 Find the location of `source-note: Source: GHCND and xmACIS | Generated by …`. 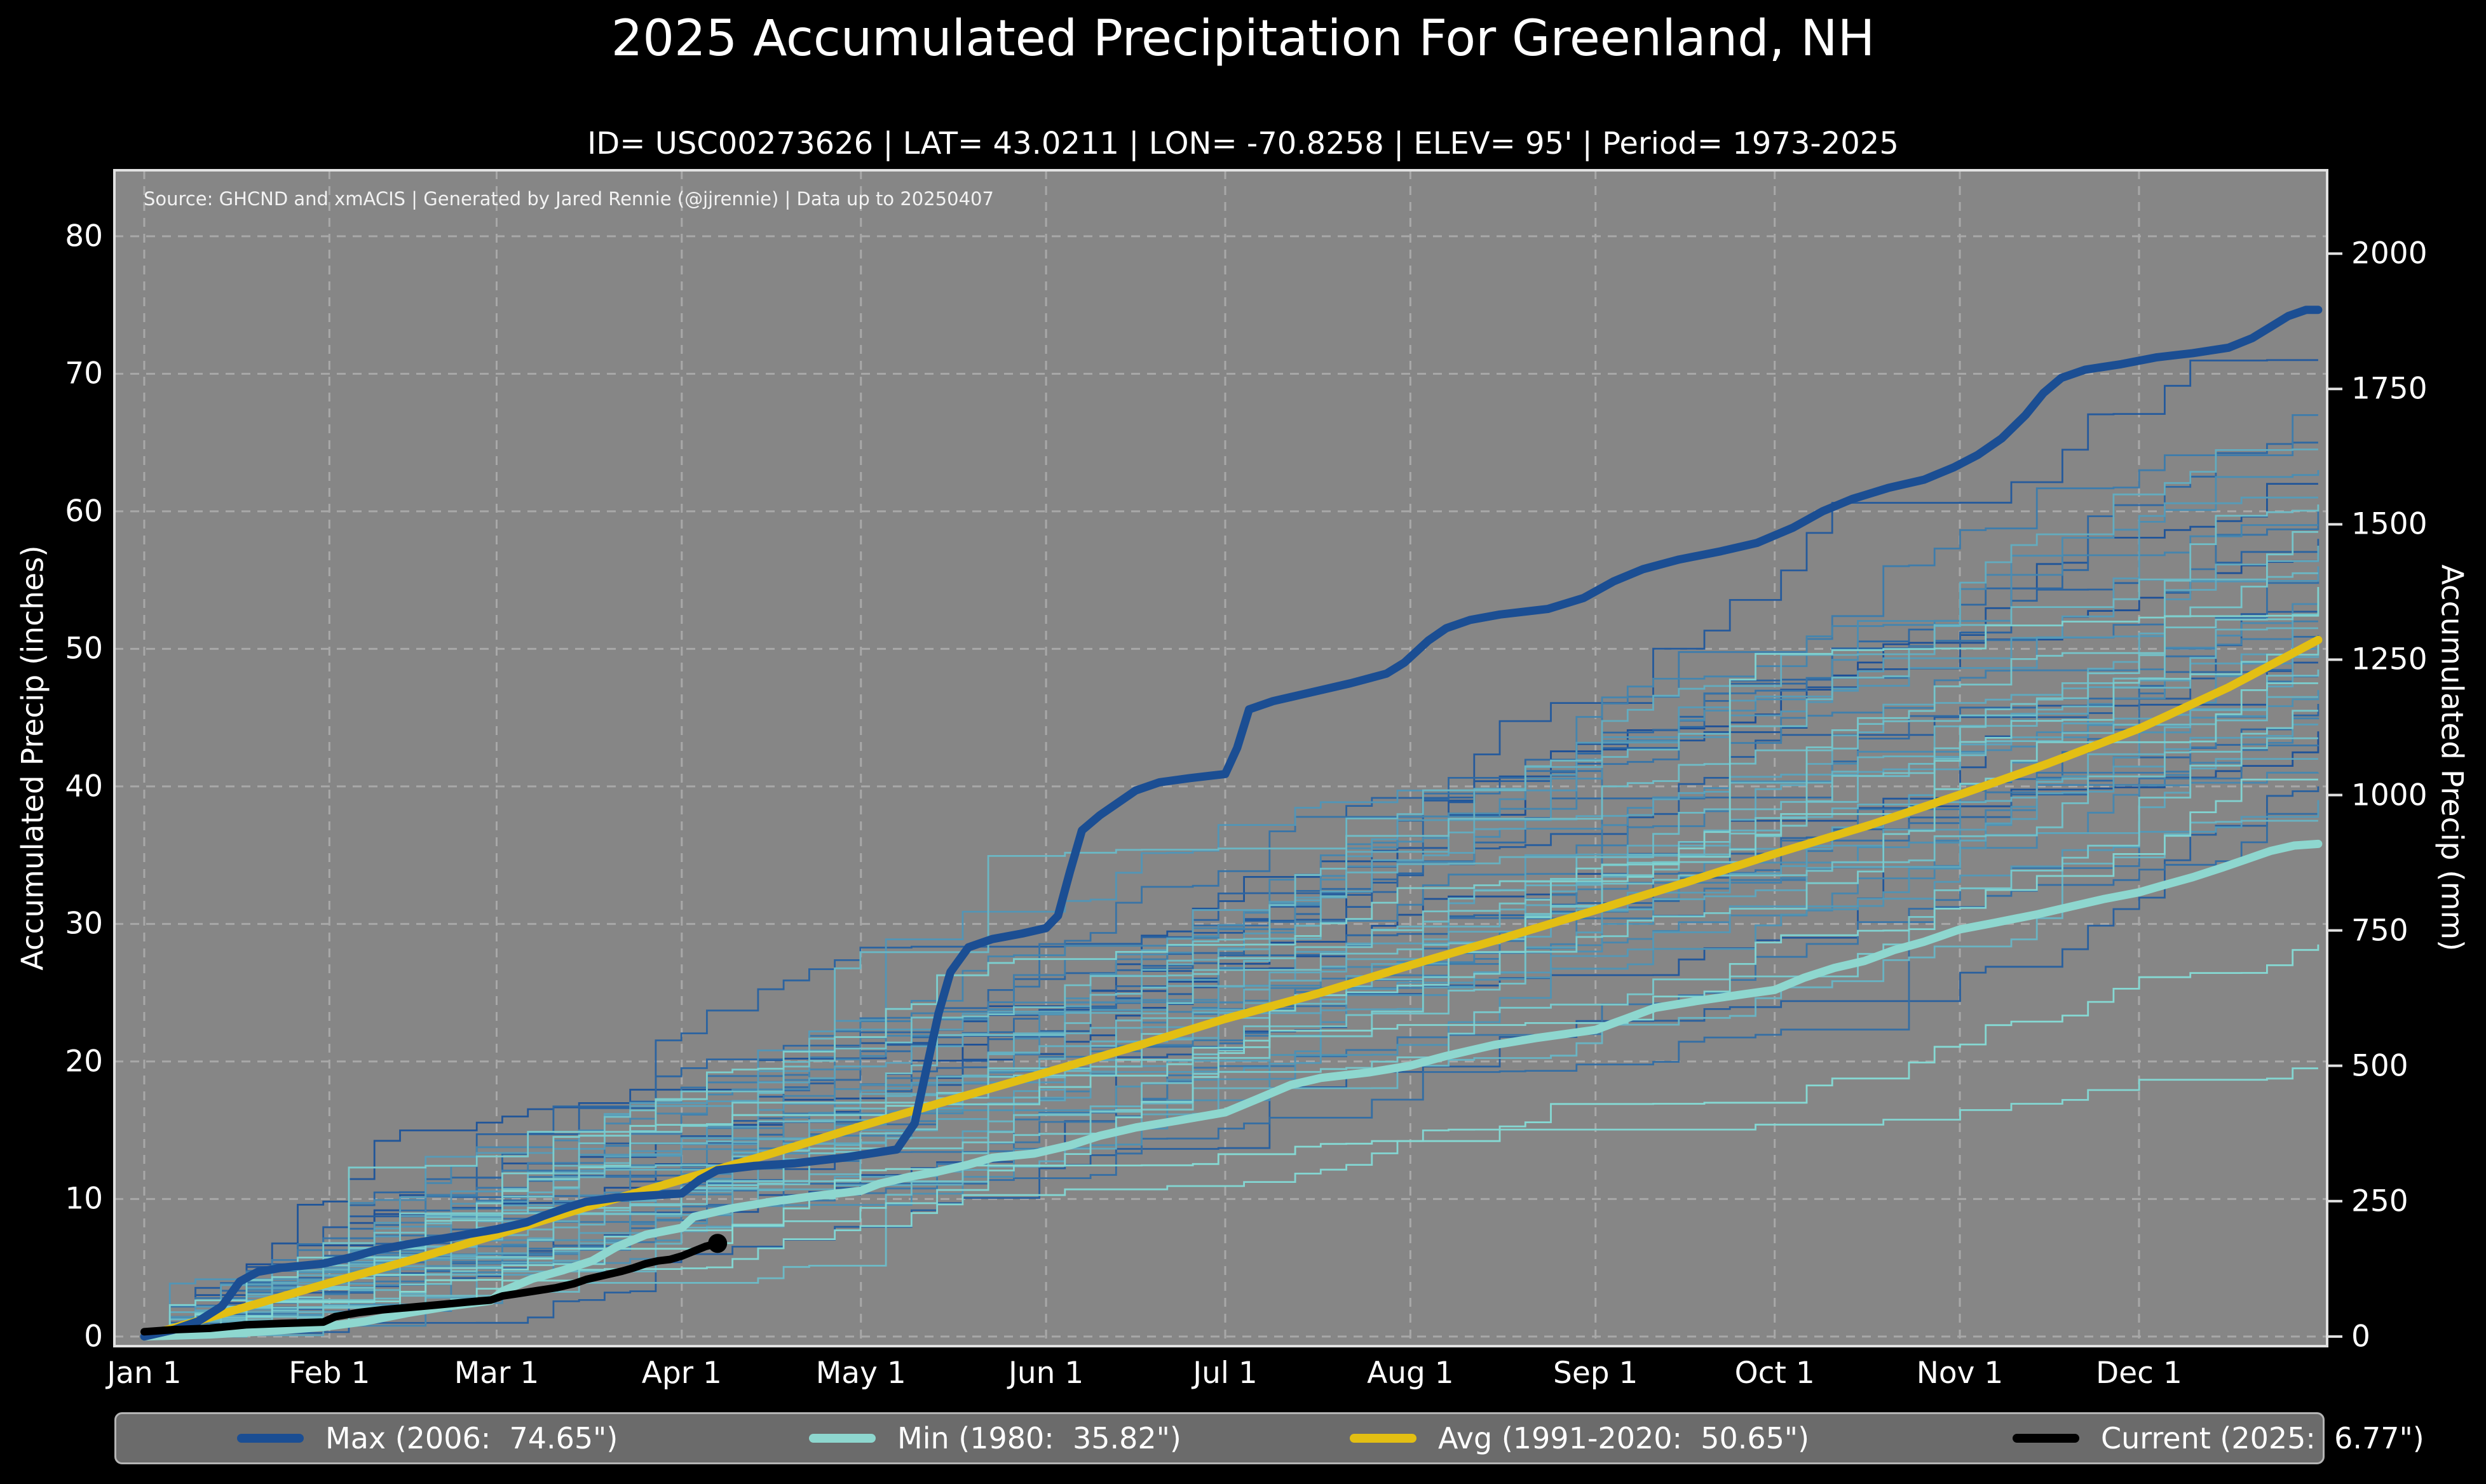

source-note: Source: GHCND and xmACIS | Generated by … is located at coordinates (569, 199).